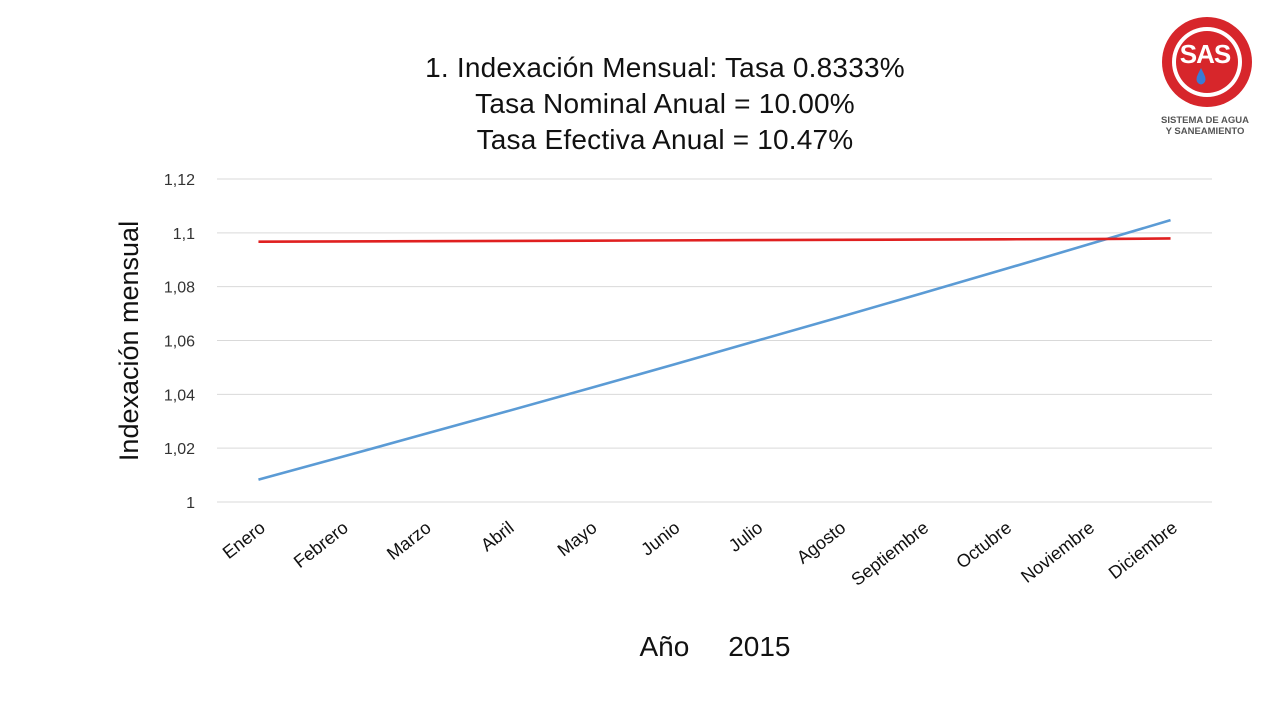  What do you see at coordinates (409, 540) in the screenshot?
I see `x-tick-label: Marzo` at bounding box center [409, 540].